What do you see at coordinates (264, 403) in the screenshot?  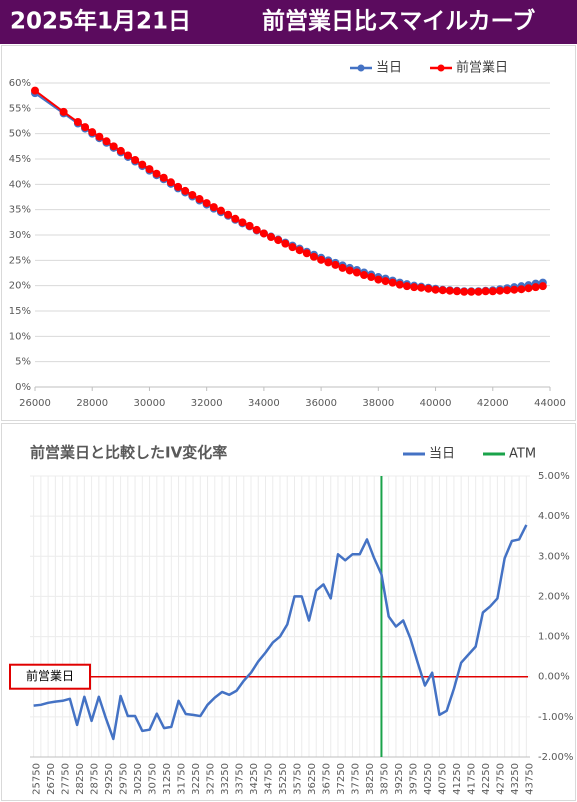 I see `x-tick-label: 34000` at bounding box center [264, 403].